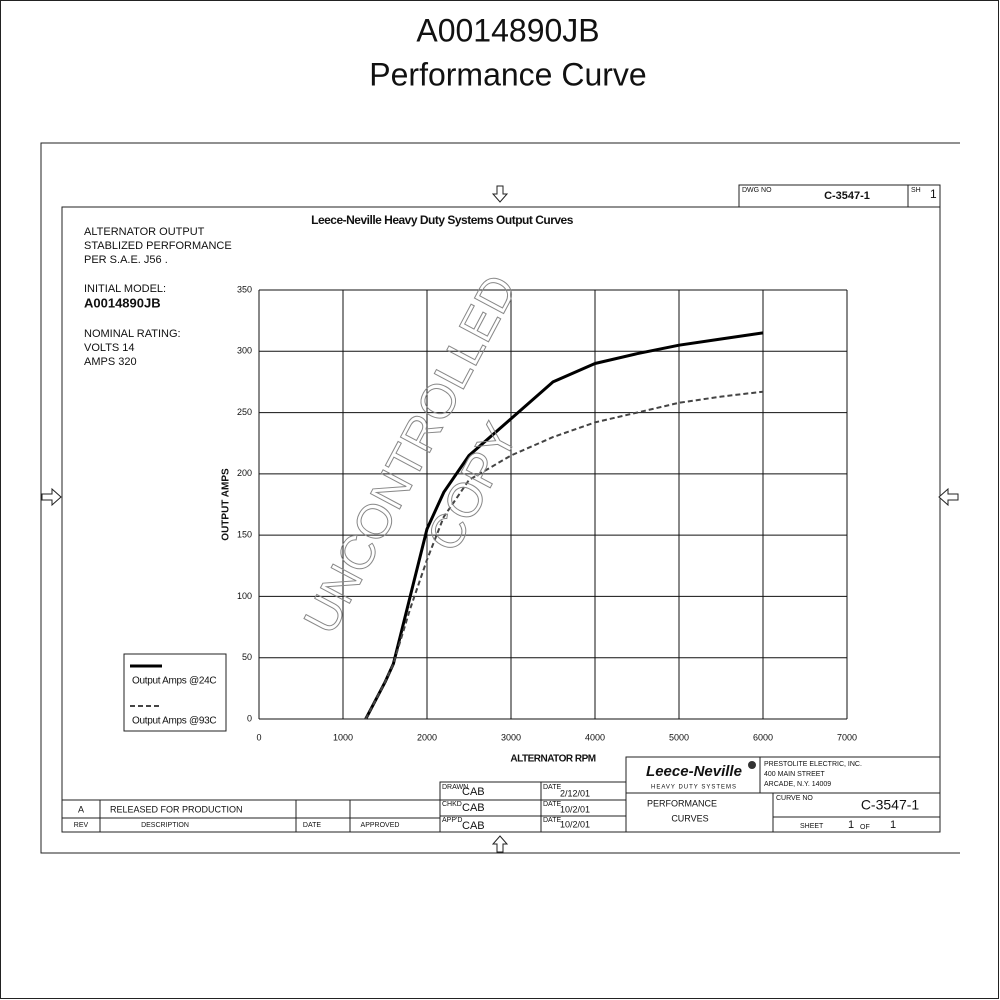 This screenshot has width=1000, height=1000. Describe the element at coordinates (226, 504) in the screenshot. I see `y-axis-label: OUTPUT AMPS` at that location.